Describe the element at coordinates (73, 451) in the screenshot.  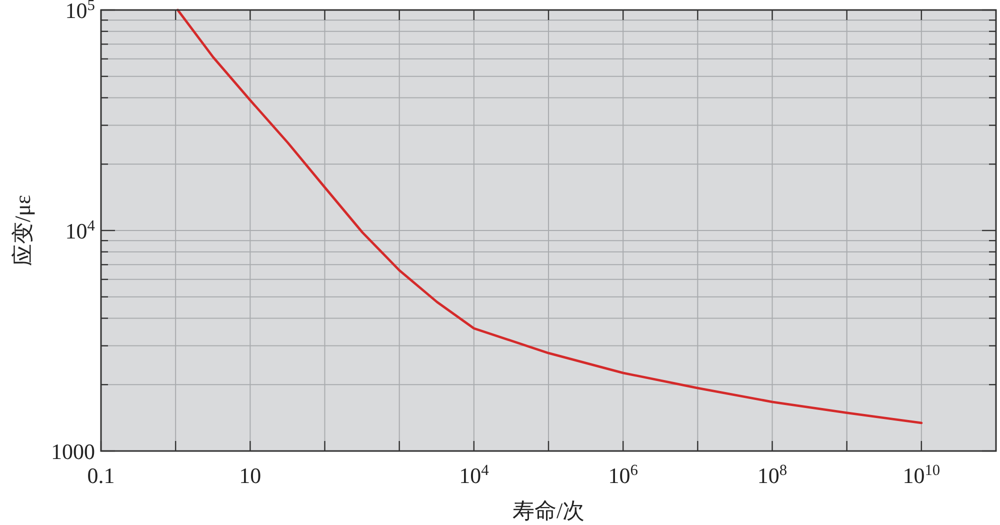
I see `y-tick-label: 1000` at that location.